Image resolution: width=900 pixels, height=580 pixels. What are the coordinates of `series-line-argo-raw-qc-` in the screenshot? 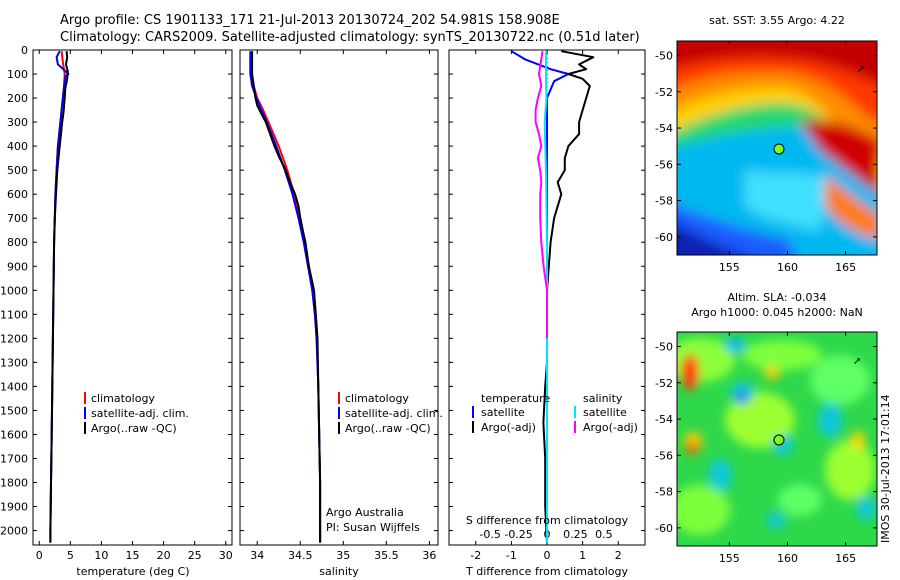 It's located at (59, 297).